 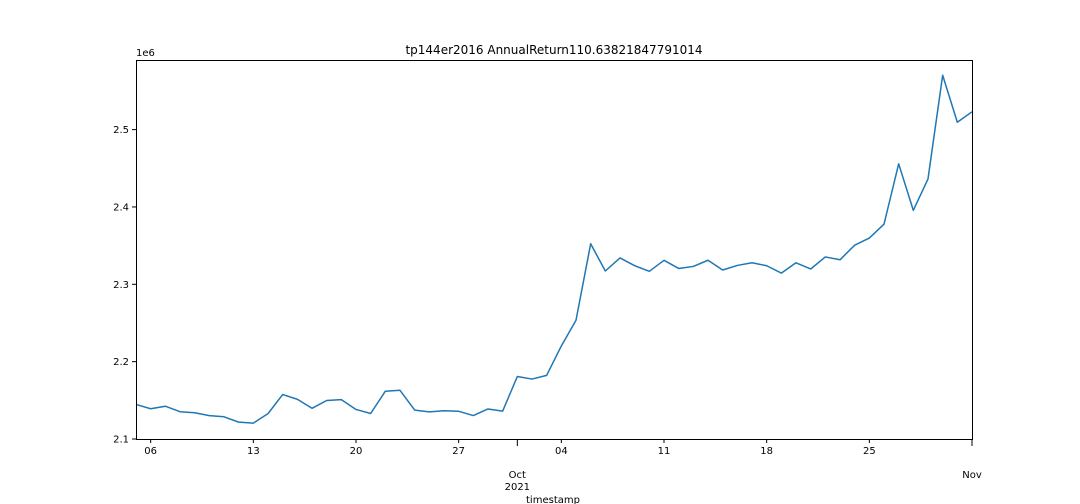 I want to click on x-tick-label: 18, so click(x=766, y=451).